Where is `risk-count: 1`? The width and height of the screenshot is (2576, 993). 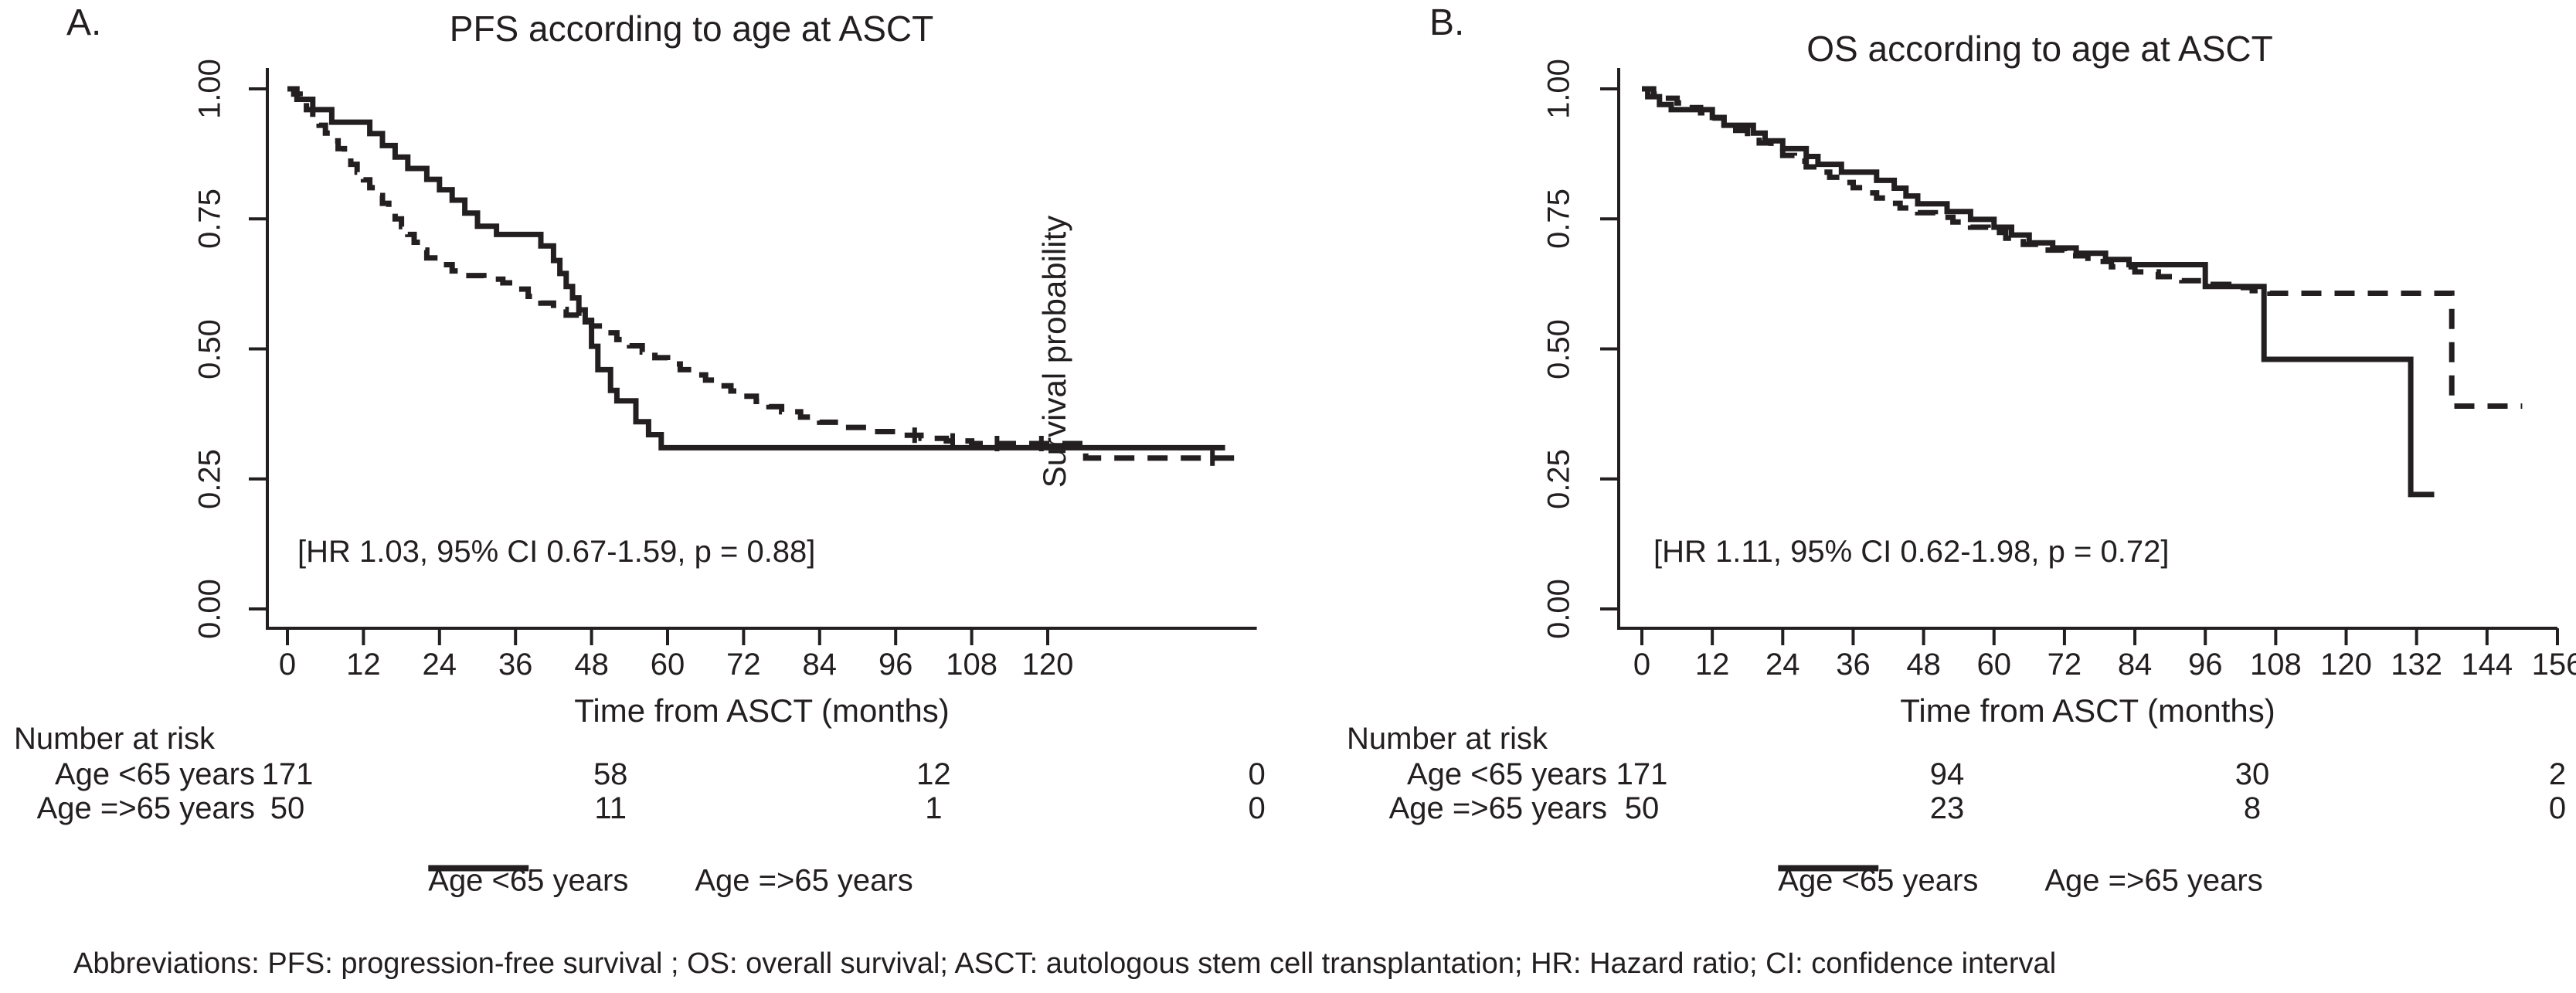
risk-count: 1 is located at coordinates (934, 808).